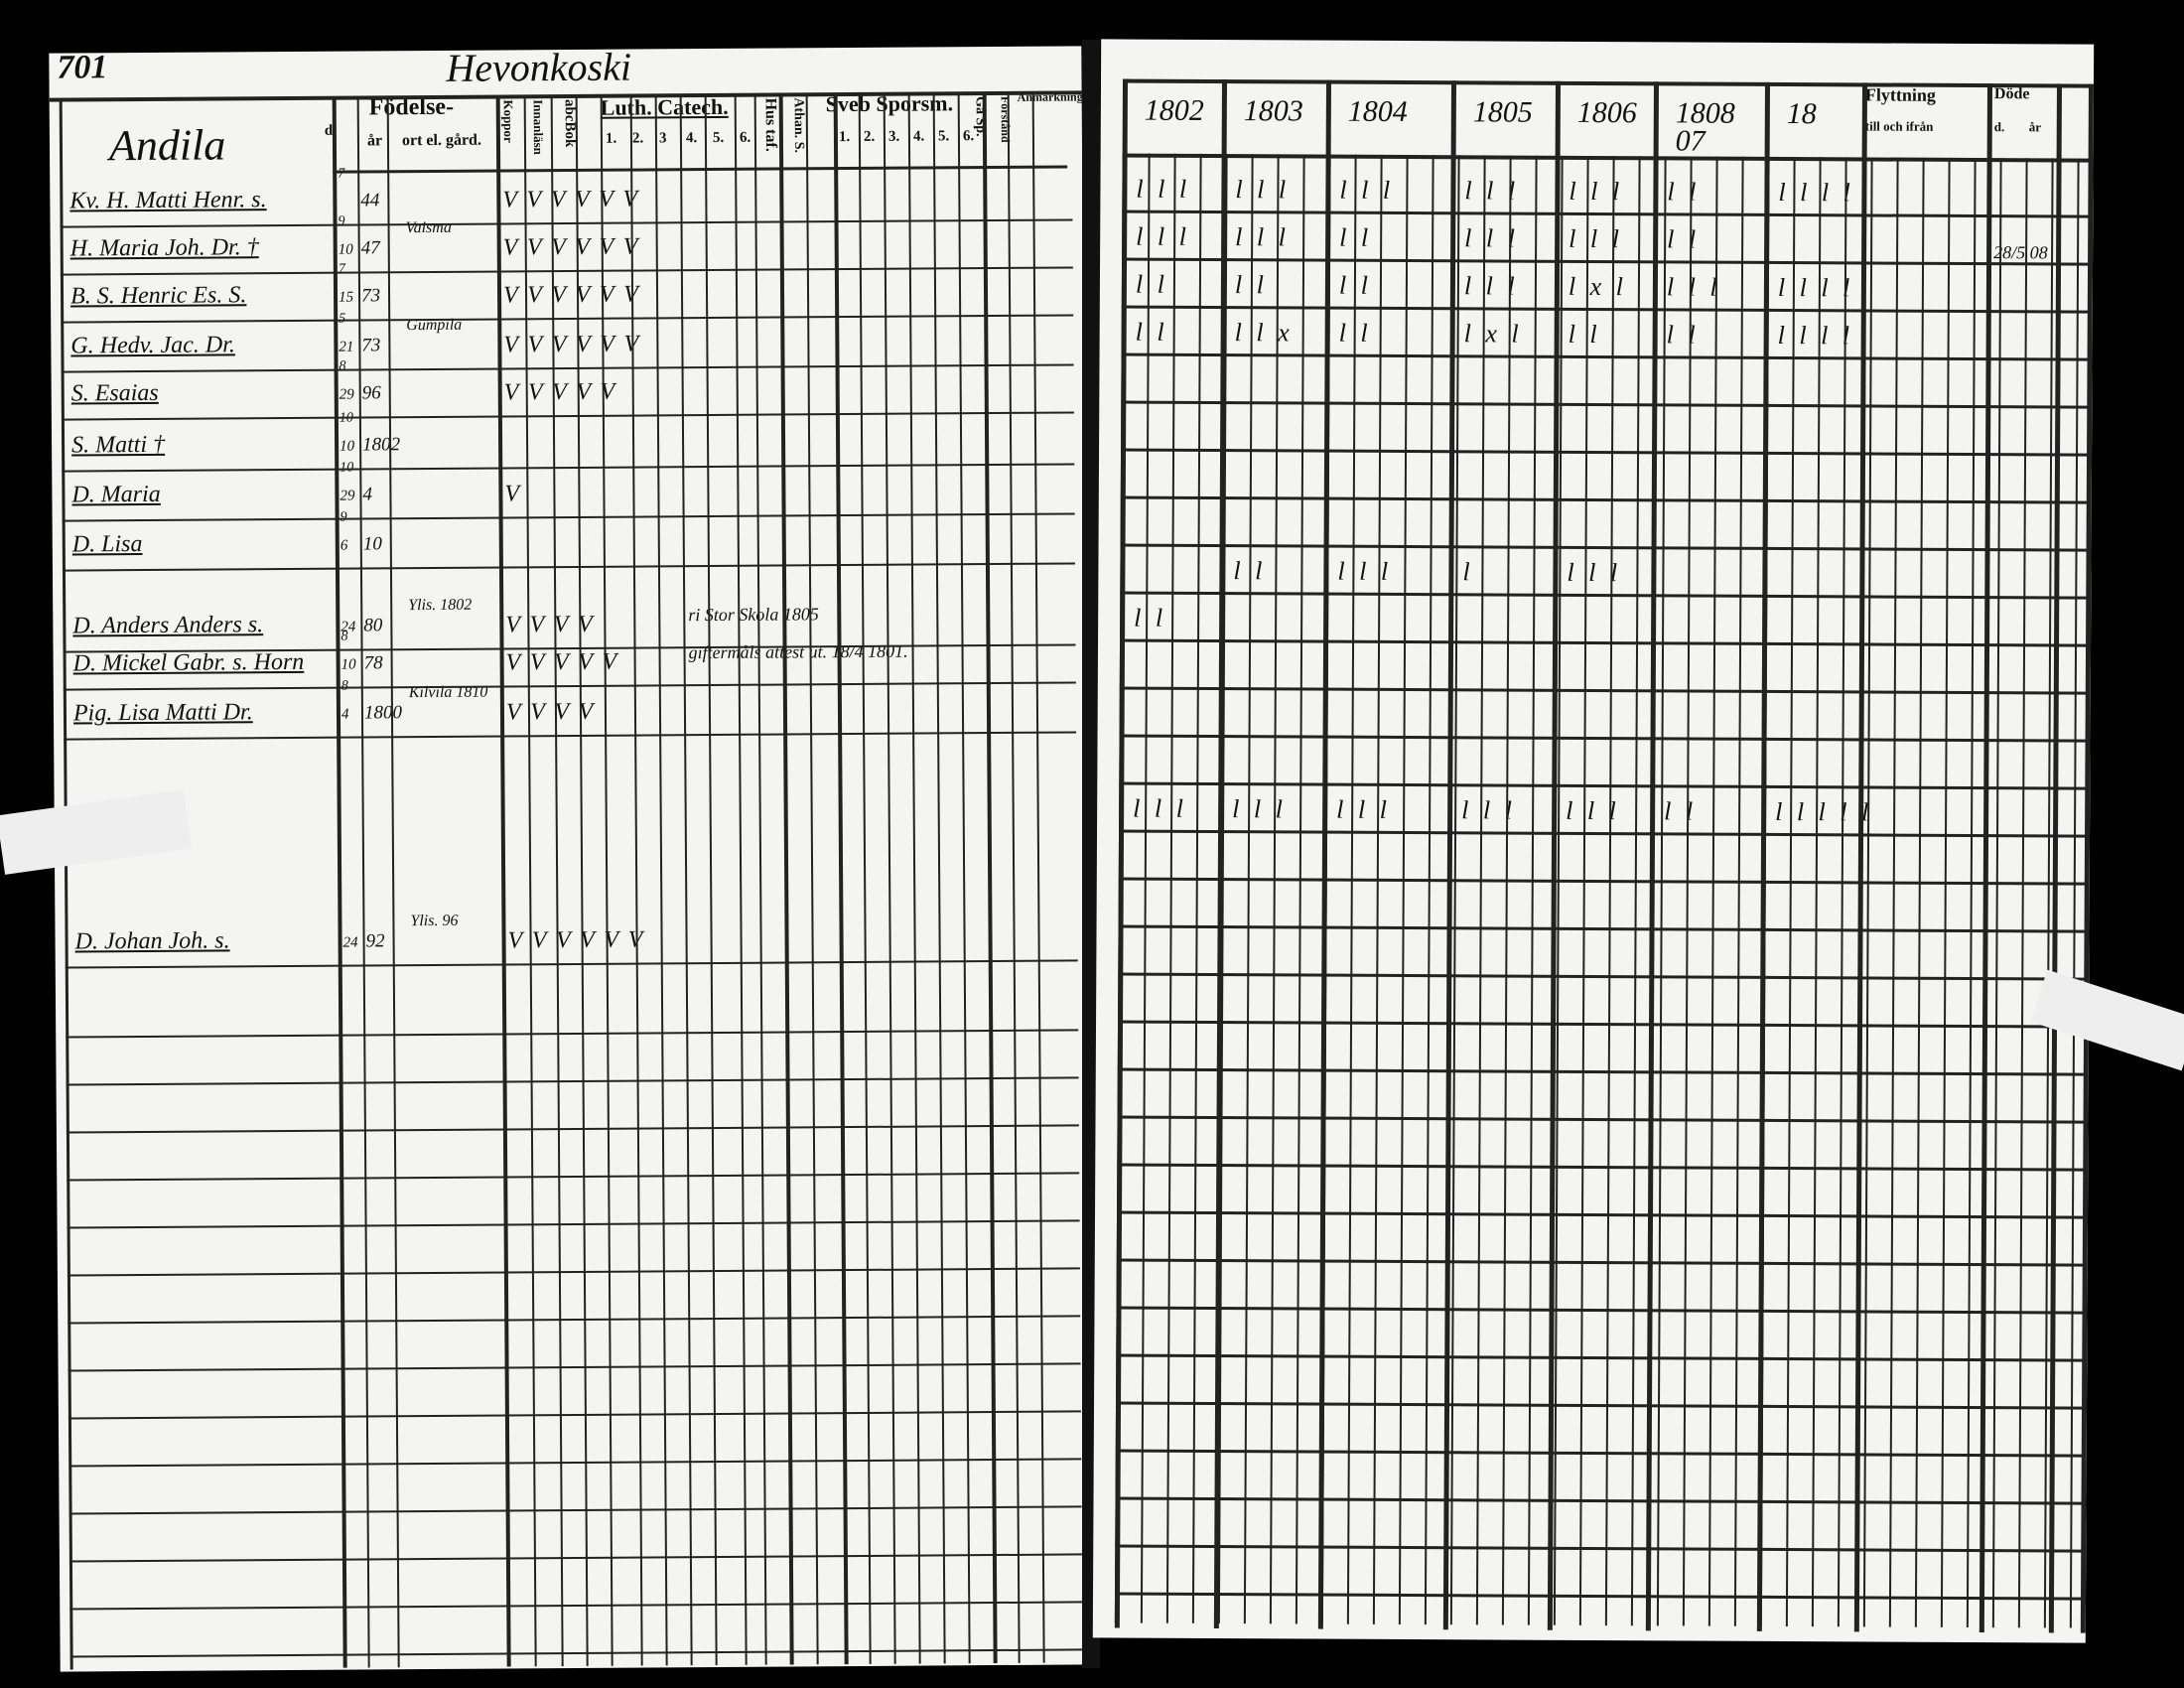 The width and height of the screenshot is (2184, 1688). Describe the element at coordinates (1502, 112) in the screenshot. I see `year-header: 1805` at that location.